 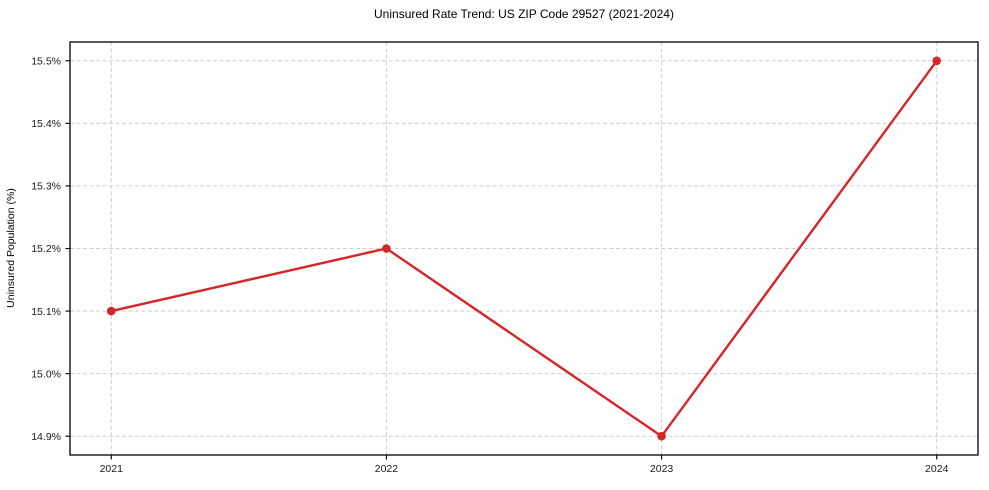 I want to click on y-tick-label: 15.5%, so click(x=46, y=61).